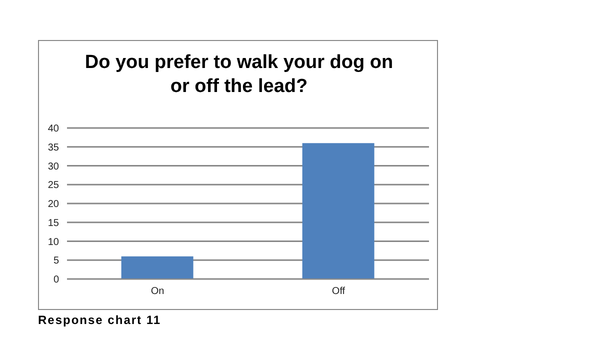 The width and height of the screenshot is (616, 339). I want to click on y-tick-label: 30, so click(54, 166).